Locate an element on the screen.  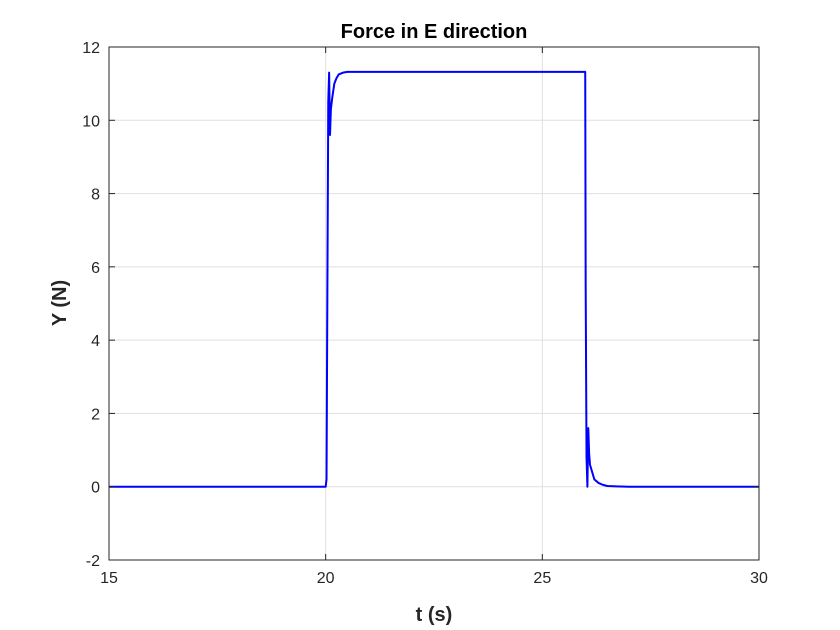
x-axis-label: t (s) is located at coordinates (434, 615).